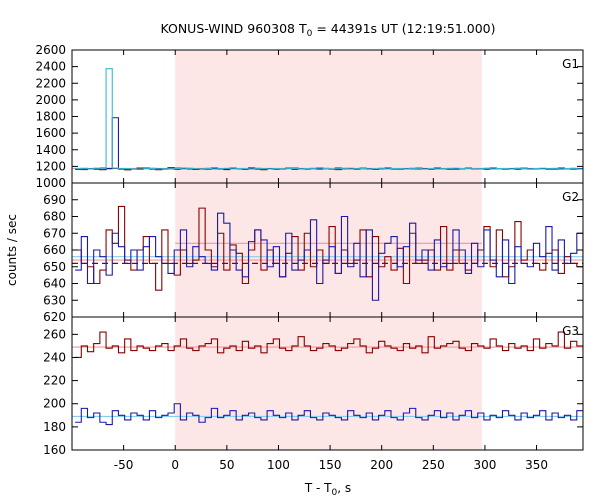  What do you see at coordinates (570, 331) in the screenshot?
I see `panel-label: G3` at bounding box center [570, 331].